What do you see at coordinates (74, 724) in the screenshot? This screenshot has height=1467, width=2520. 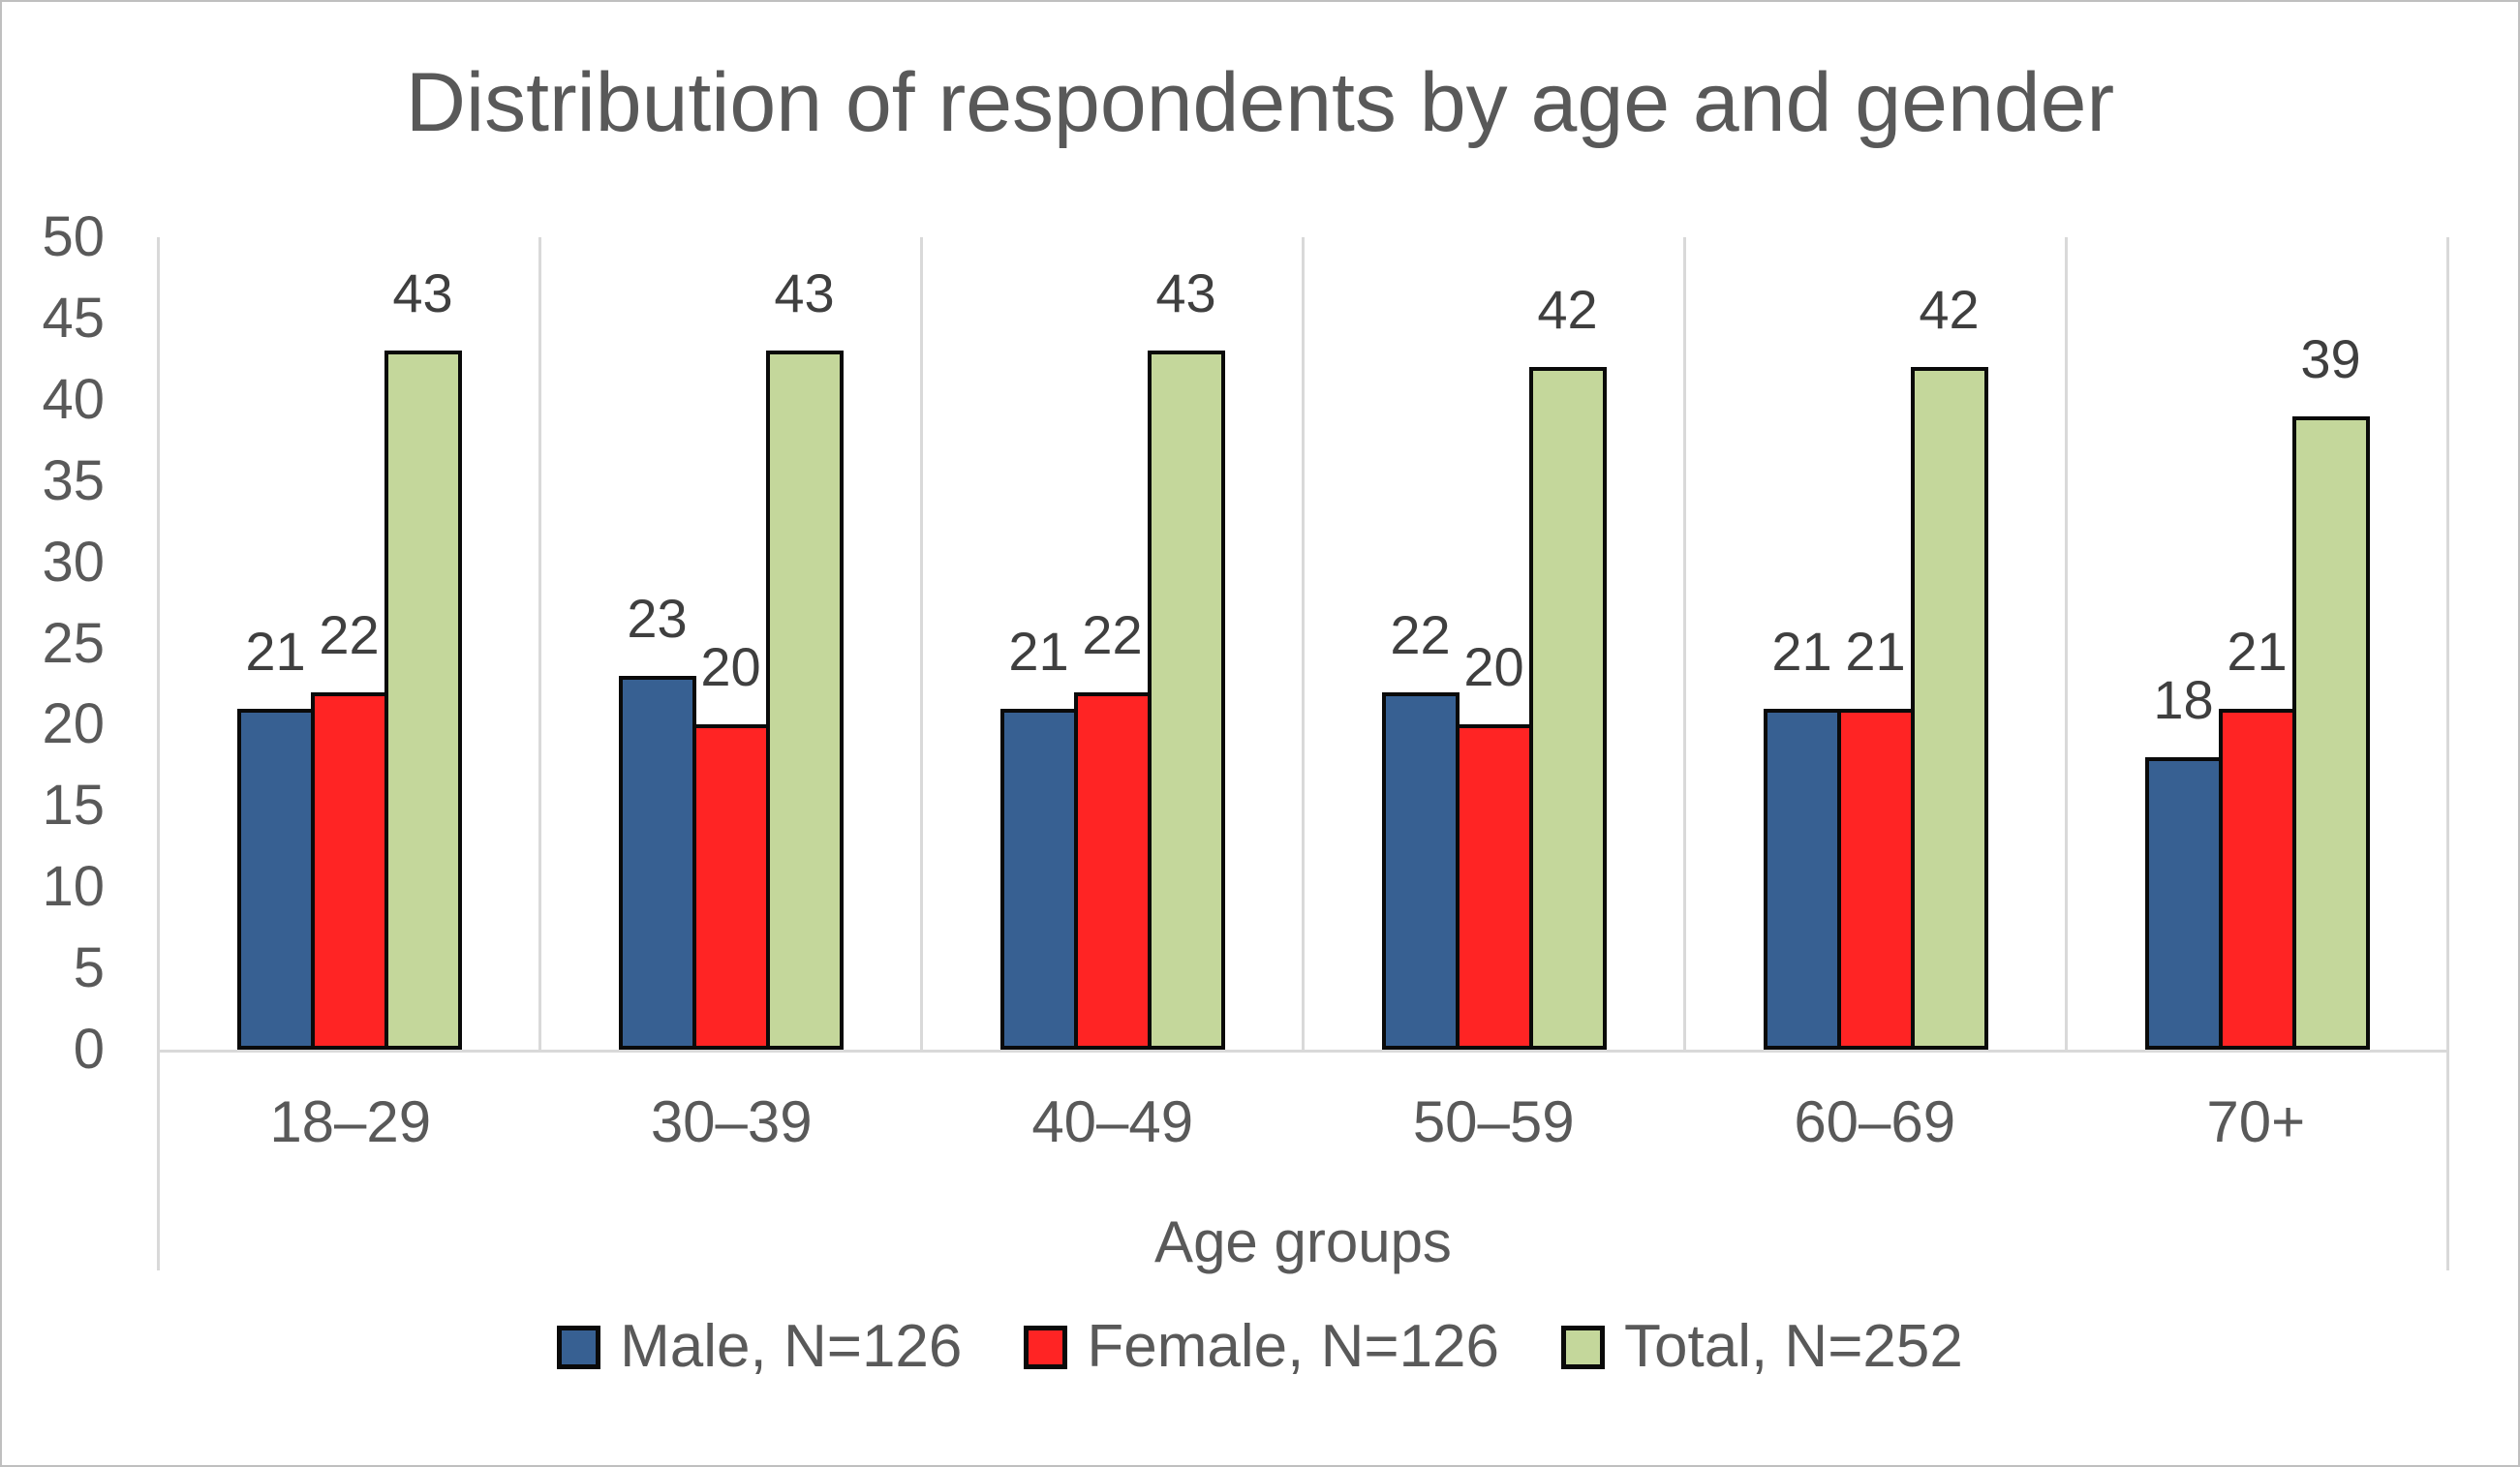 I see `y-tick-label: 20` at bounding box center [74, 724].